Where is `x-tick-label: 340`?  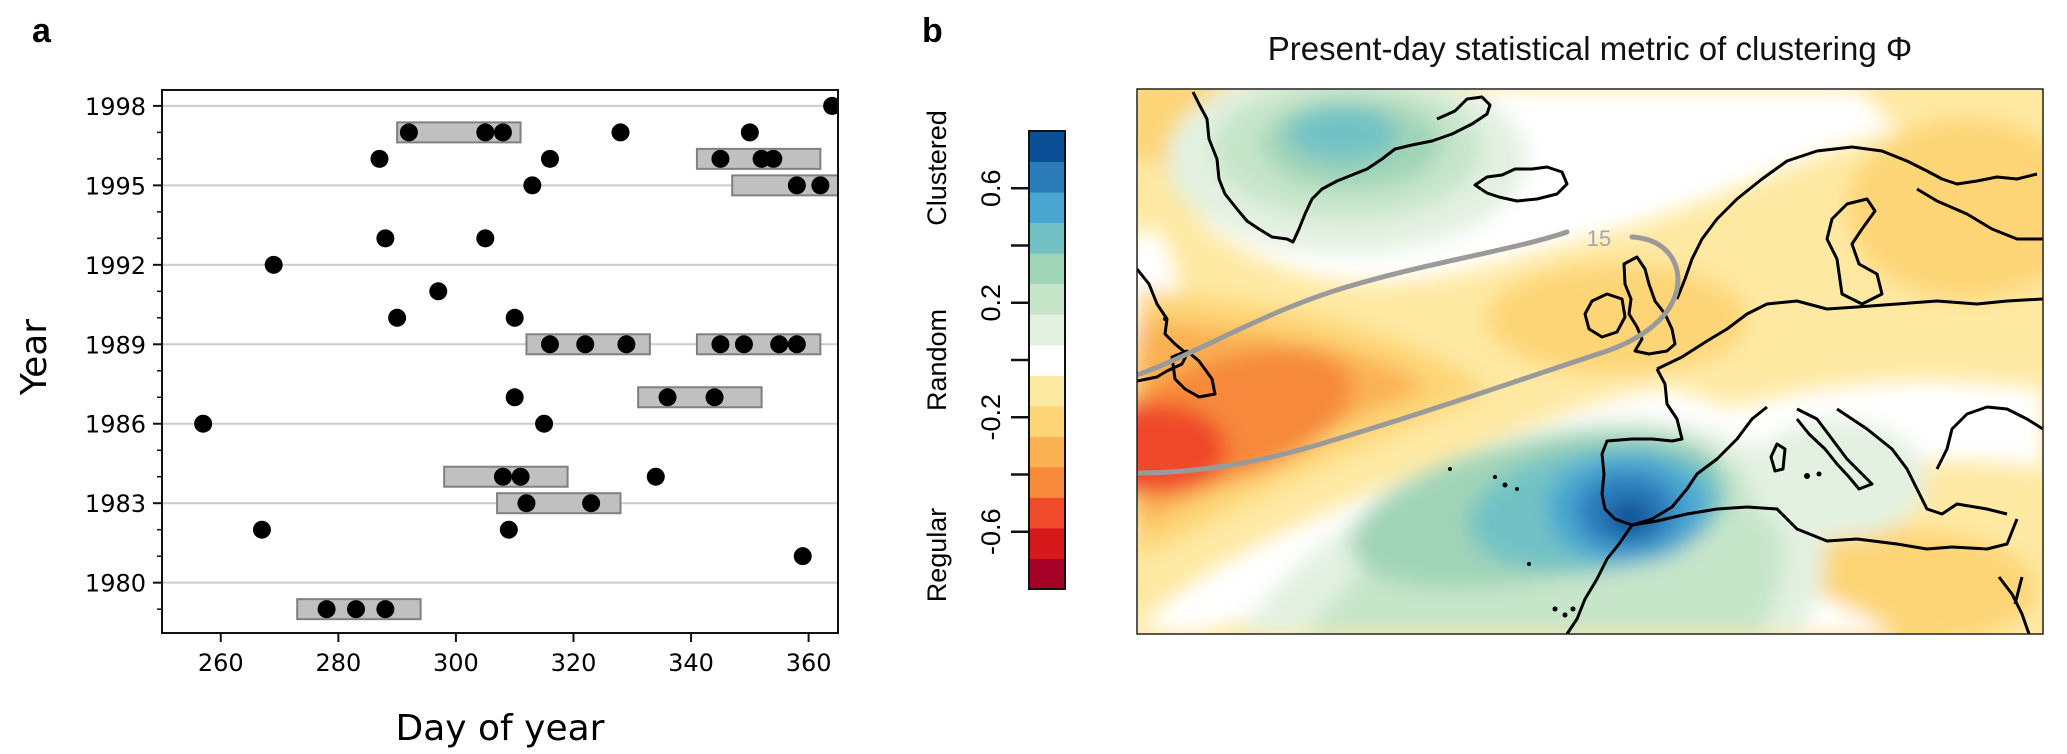
x-tick-label: 340 is located at coordinates (691, 663).